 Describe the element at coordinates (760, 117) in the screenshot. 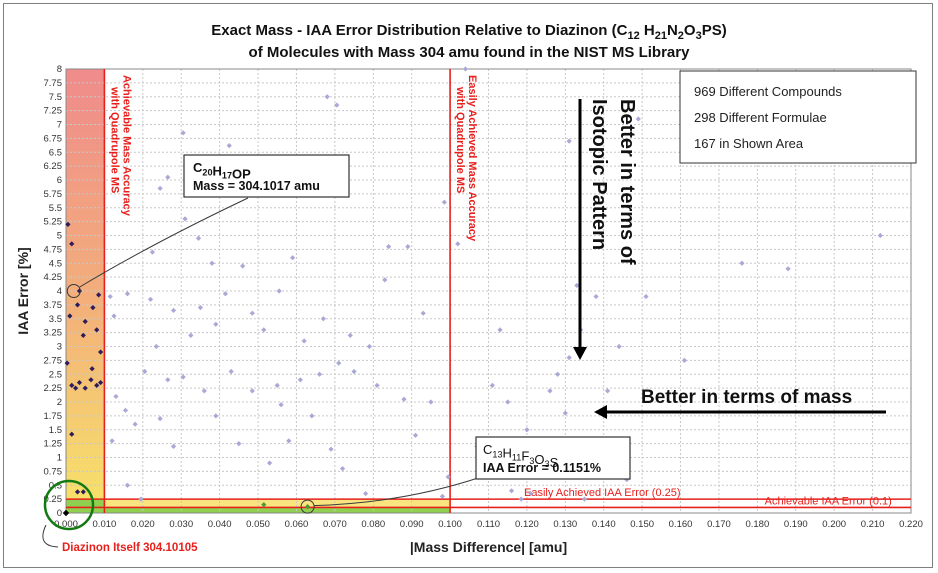

I see `info-formulae: 298 Different Formulae` at that location.